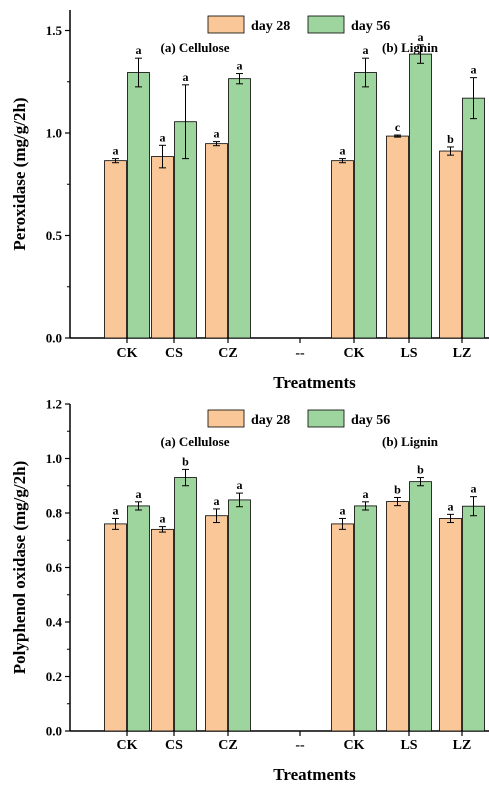 The width and height of the screenshot is (489, 790). Describe the element at coordinates (54, 30) in the screenshot. I see `y-tick-label: 1.5` at that location.